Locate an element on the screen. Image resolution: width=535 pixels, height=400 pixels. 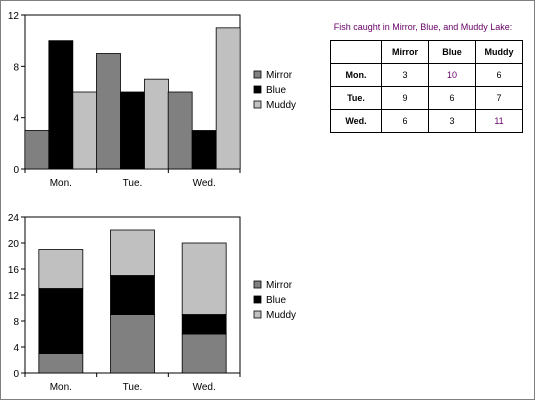
row-header-mon: Mon. is located at coordinates (356, 75).